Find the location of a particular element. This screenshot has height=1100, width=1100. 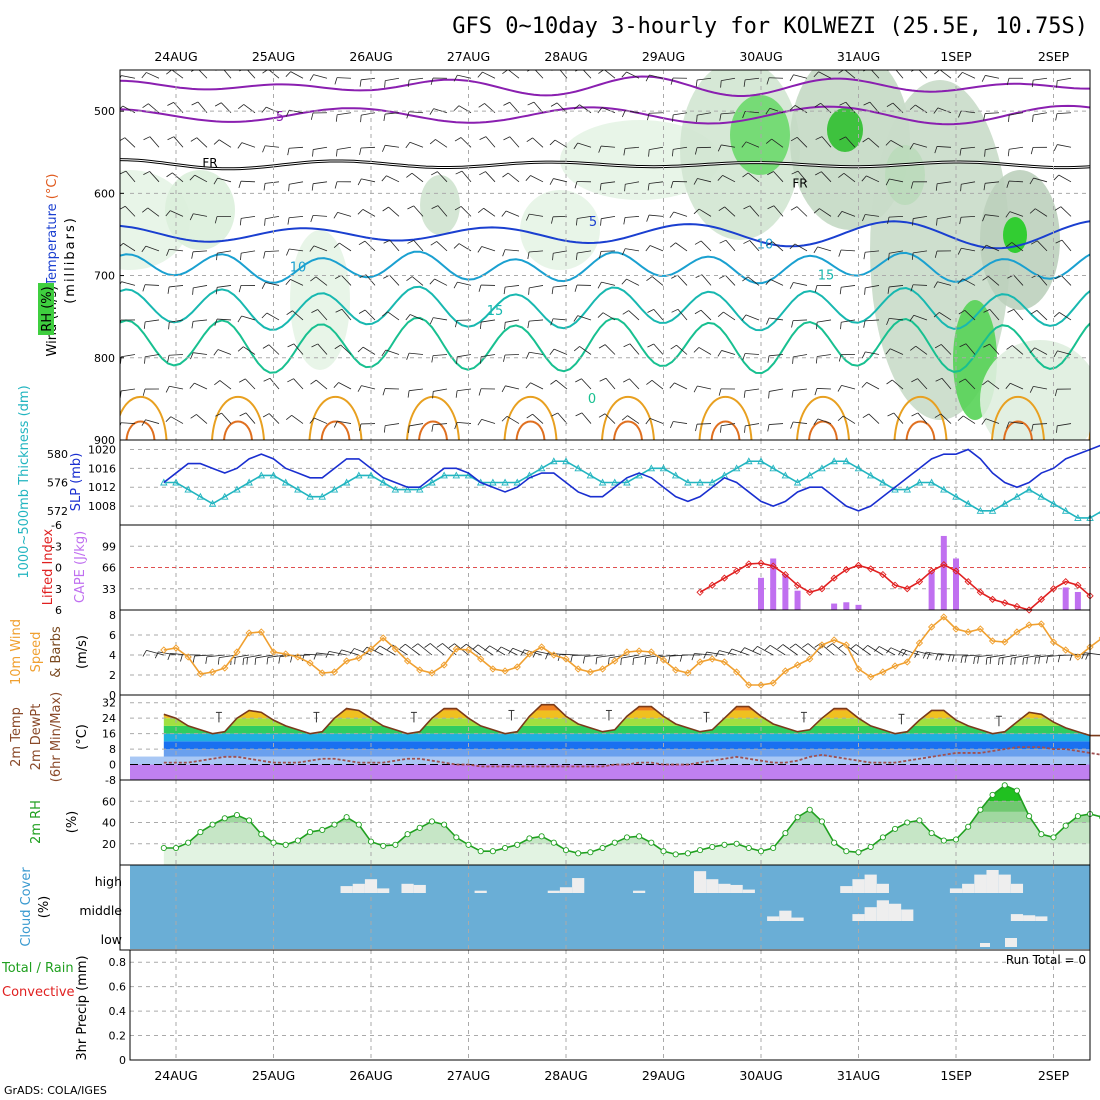

cape-bar is located at coordinates (931, 590).